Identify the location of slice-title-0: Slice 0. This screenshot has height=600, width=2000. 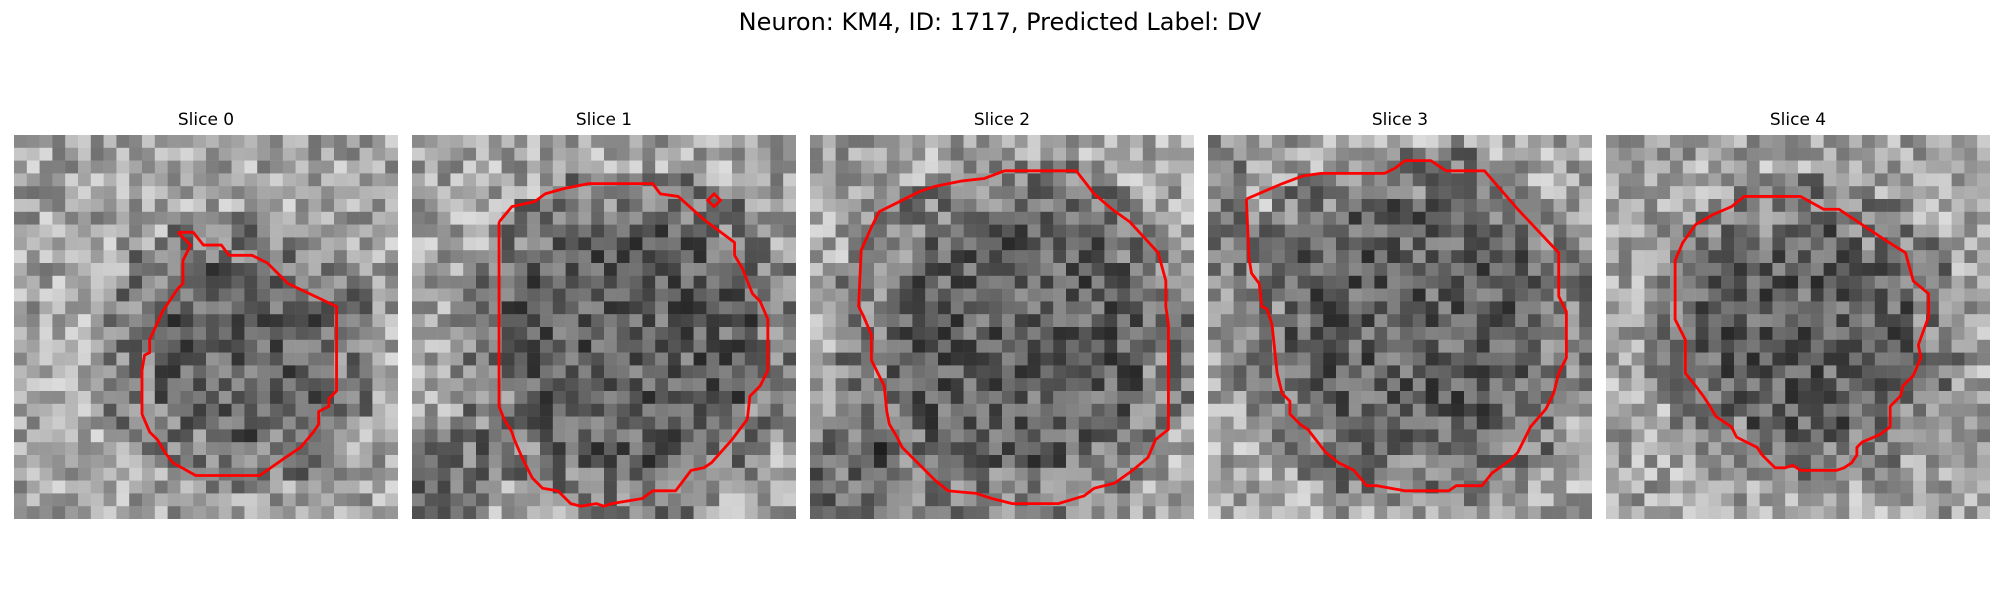
(206, 120).